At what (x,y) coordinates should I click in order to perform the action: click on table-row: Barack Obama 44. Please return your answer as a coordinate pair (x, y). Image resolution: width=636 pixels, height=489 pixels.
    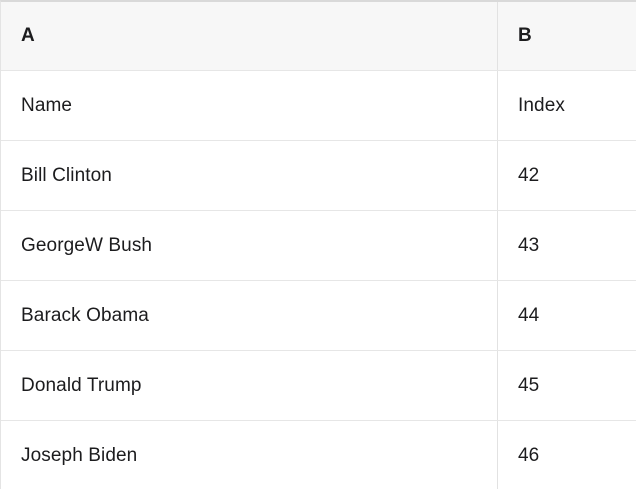
    Looking at the image, I should click on (318, 316).